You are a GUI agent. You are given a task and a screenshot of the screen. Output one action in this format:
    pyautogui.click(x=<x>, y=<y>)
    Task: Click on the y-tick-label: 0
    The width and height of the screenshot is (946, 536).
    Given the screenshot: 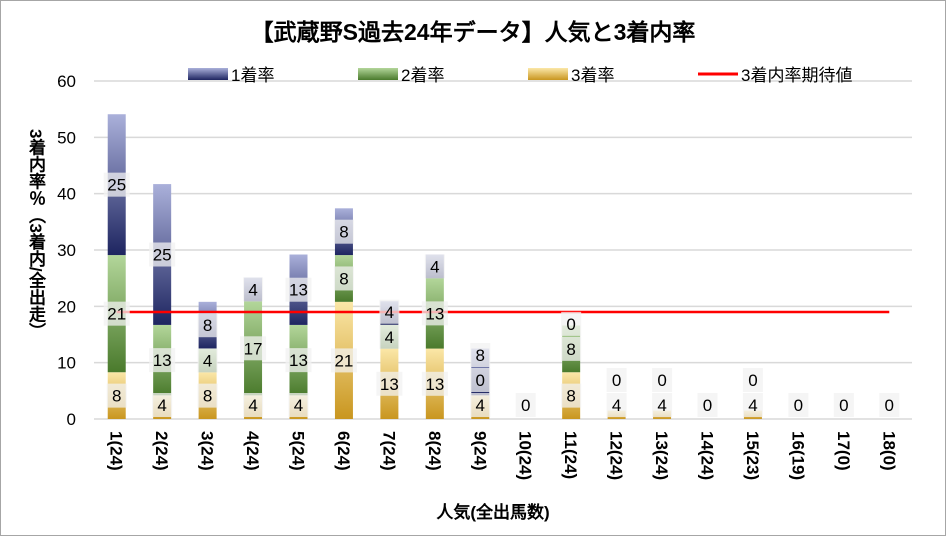 What is the action you would take?
    pyautogui.click(x=71, y=419)
    